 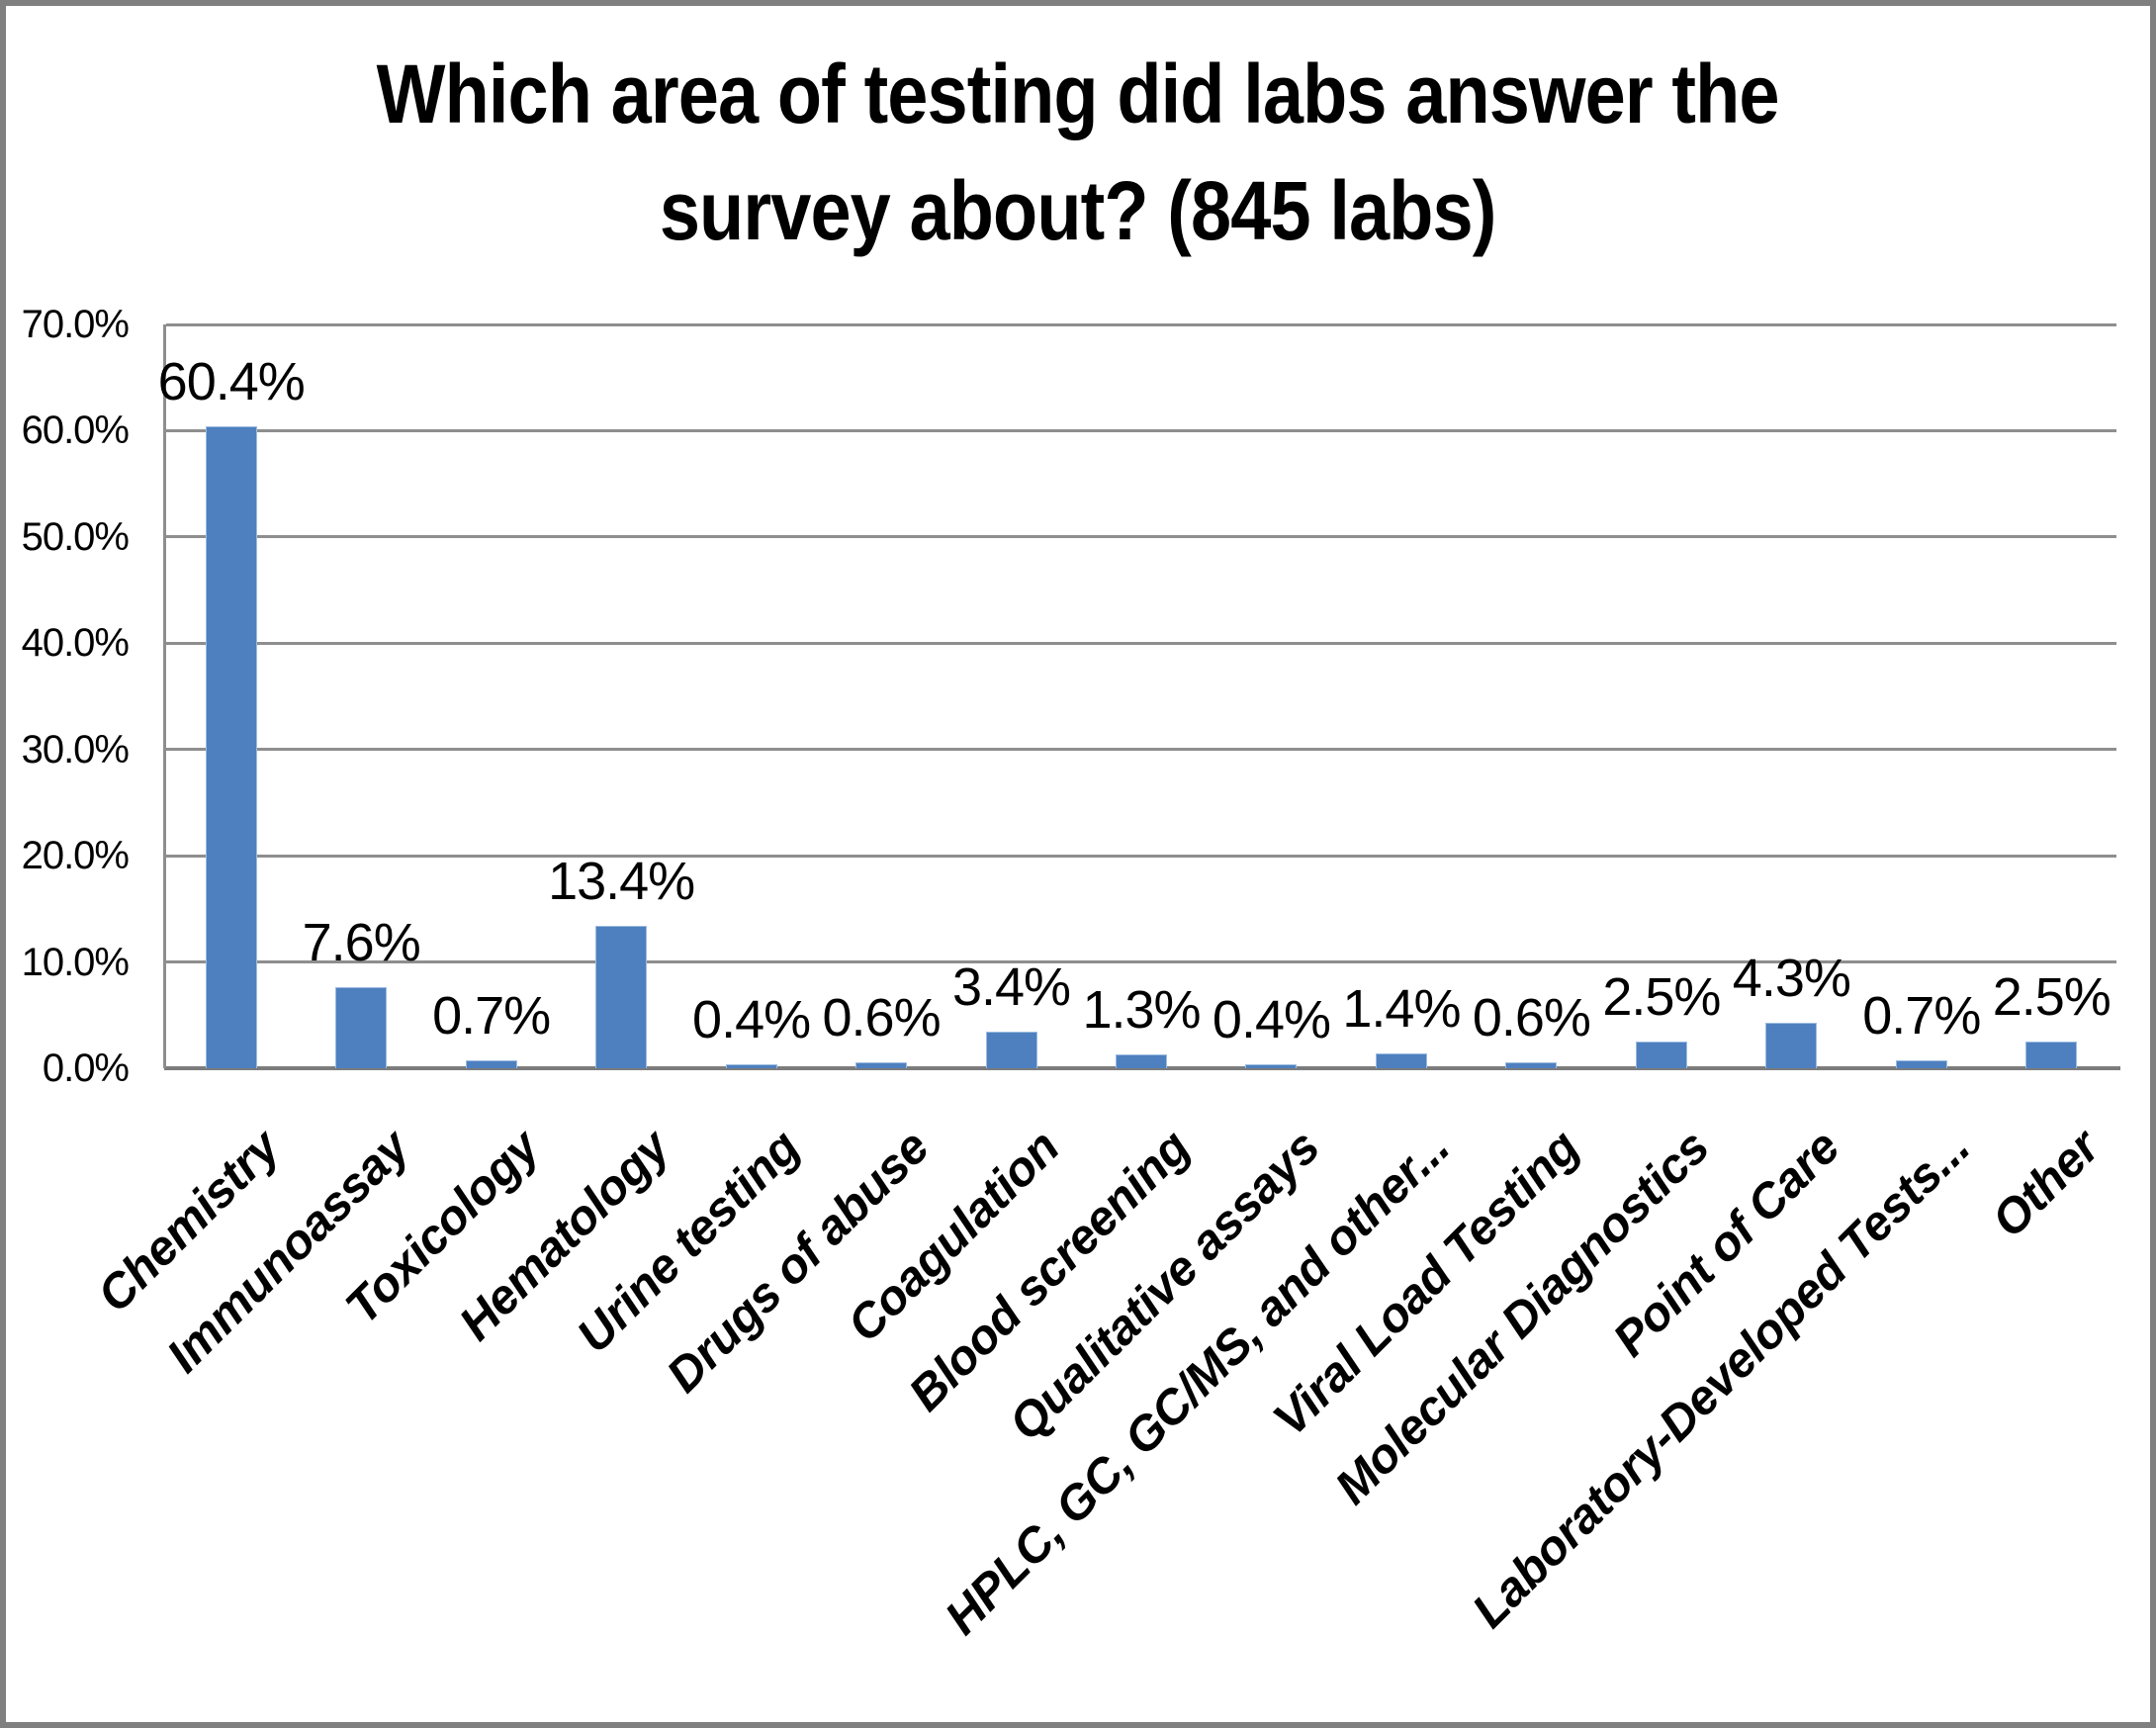 I want to click on data-label-drugs-of-abuse: 0.6%, so click(x=882, y=1017).